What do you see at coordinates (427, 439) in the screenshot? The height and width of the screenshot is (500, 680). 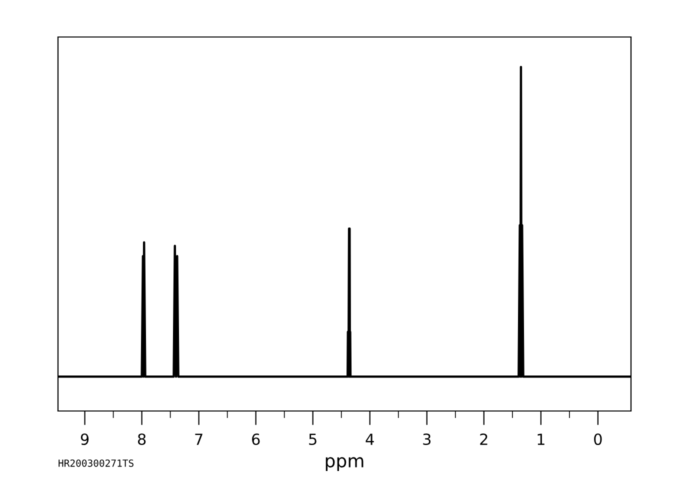 I see `x-tick-label: 3` at bounding box center [427, 439].